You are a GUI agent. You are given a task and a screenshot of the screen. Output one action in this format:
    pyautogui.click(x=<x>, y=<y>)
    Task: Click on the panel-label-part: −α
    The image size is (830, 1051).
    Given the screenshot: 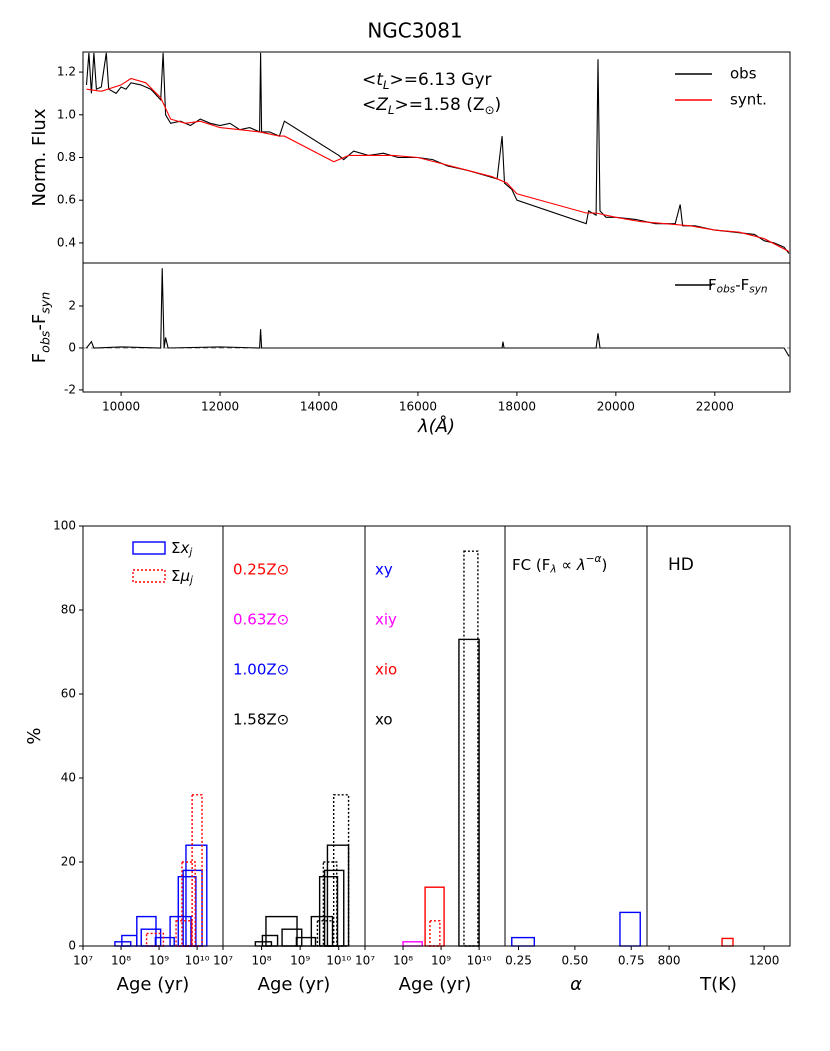 What is the action you would take?
    pyautogui.click(x=594, y=559)
    